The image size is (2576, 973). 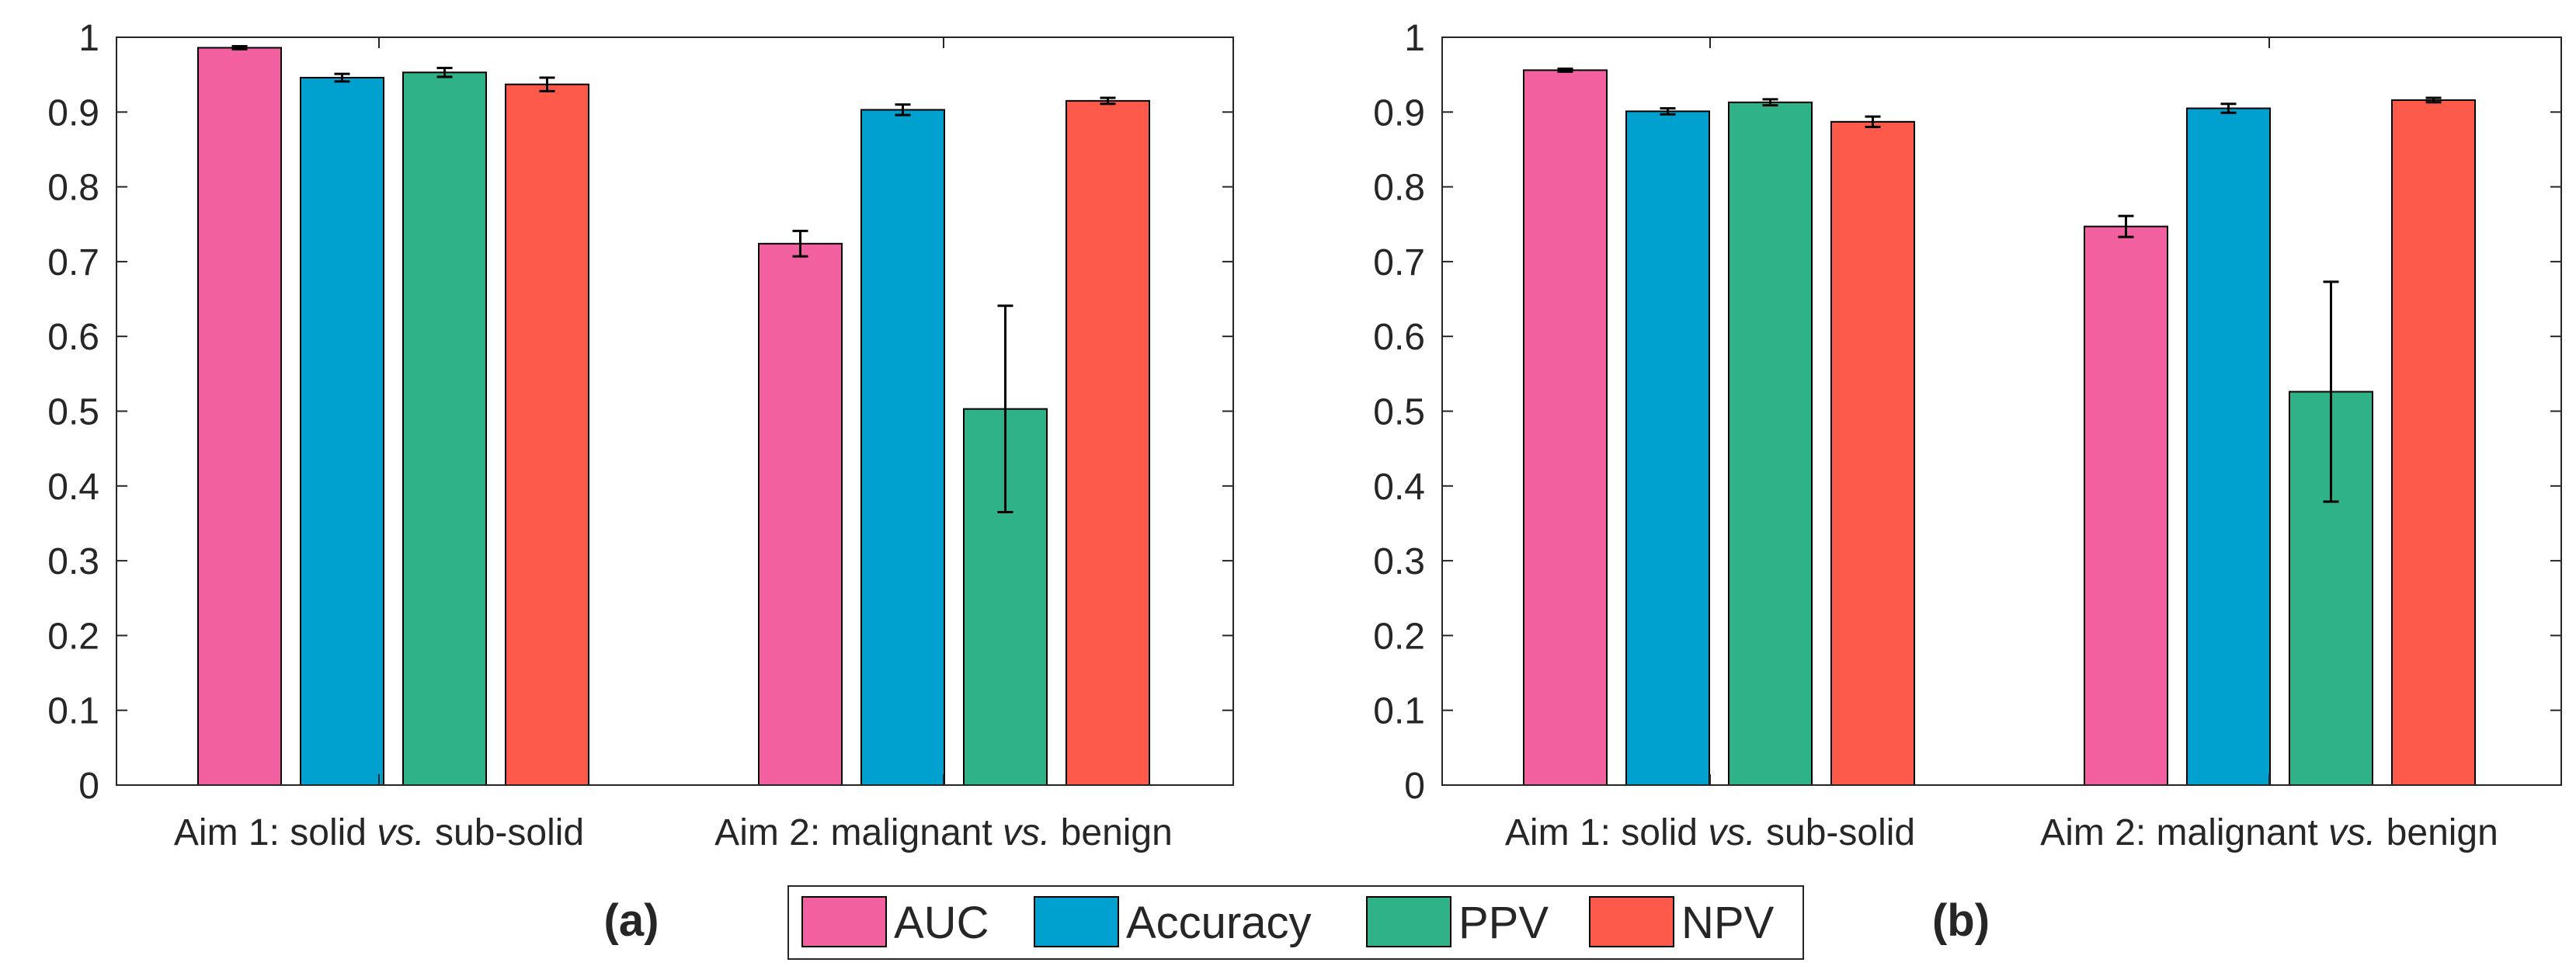 I want to click on legend-item-npv: NPV, so click(x=1682, y=922).